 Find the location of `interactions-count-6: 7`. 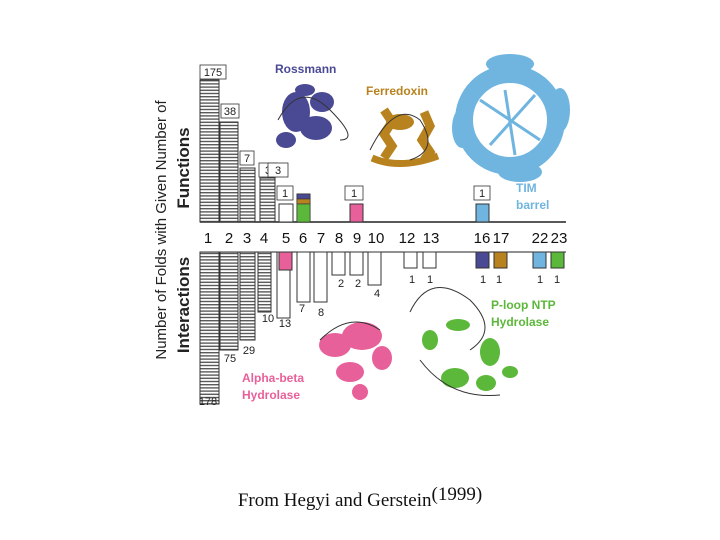

interactions-count-6: 7 is located at coordinates (302, 309).